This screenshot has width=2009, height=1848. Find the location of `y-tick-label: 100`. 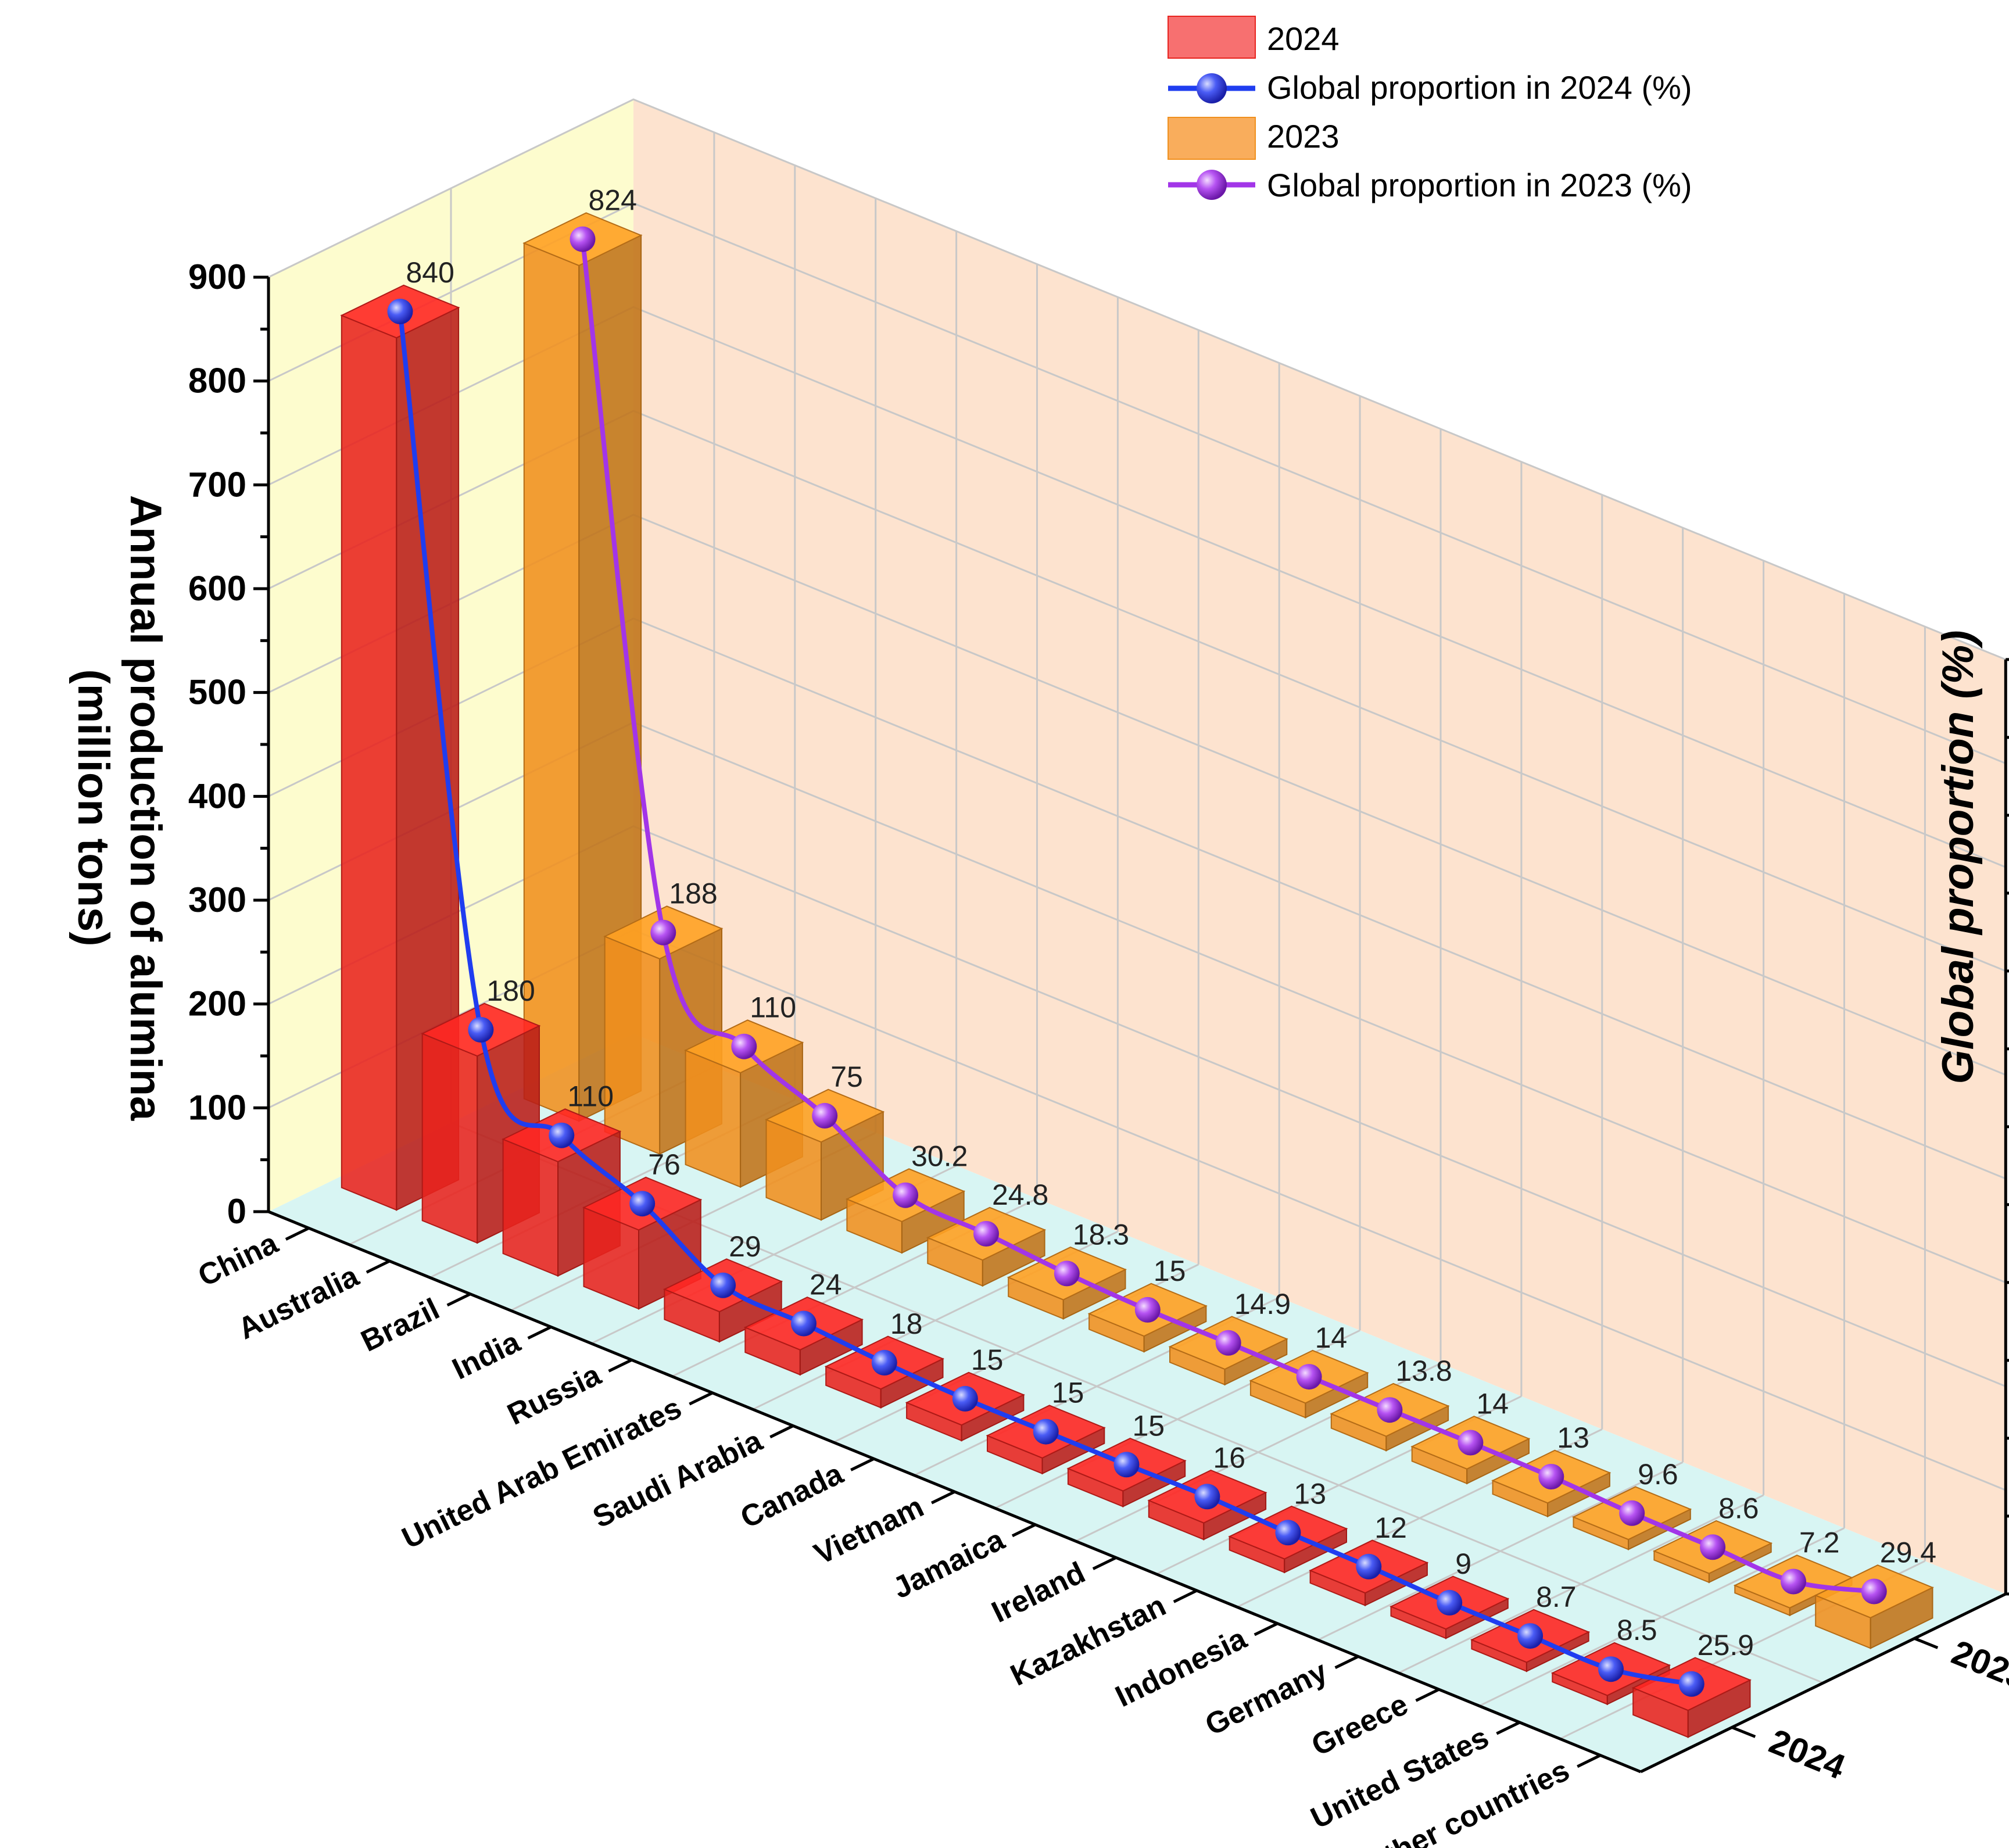

y-tick-label: 100 is located at coordinates (217, 1107).